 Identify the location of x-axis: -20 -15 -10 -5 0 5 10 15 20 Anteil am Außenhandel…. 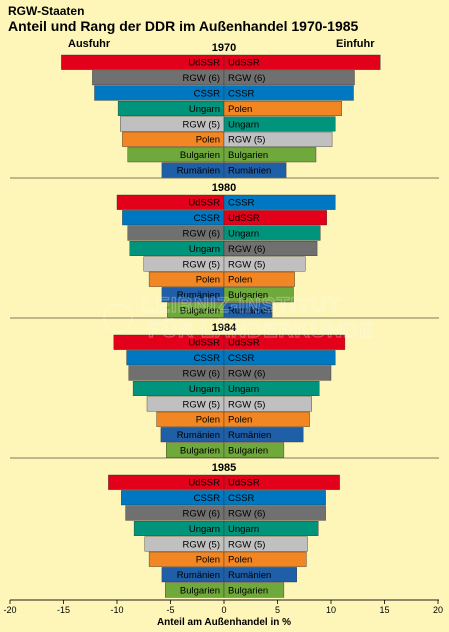
(223, 613).